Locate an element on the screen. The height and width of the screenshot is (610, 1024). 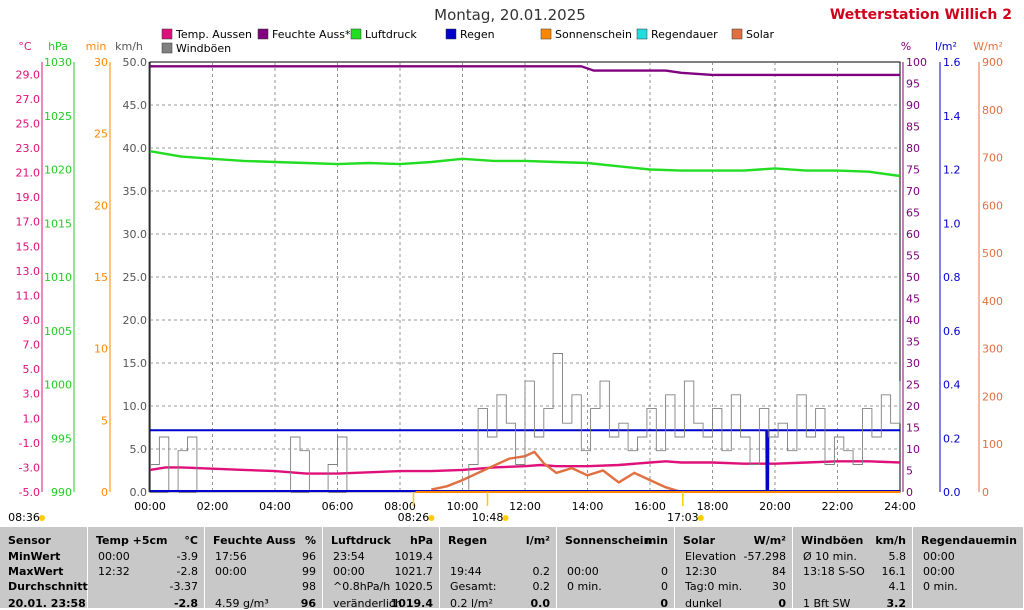
lm2-axis-unit: l/m² is located at coordinates (946, 46).